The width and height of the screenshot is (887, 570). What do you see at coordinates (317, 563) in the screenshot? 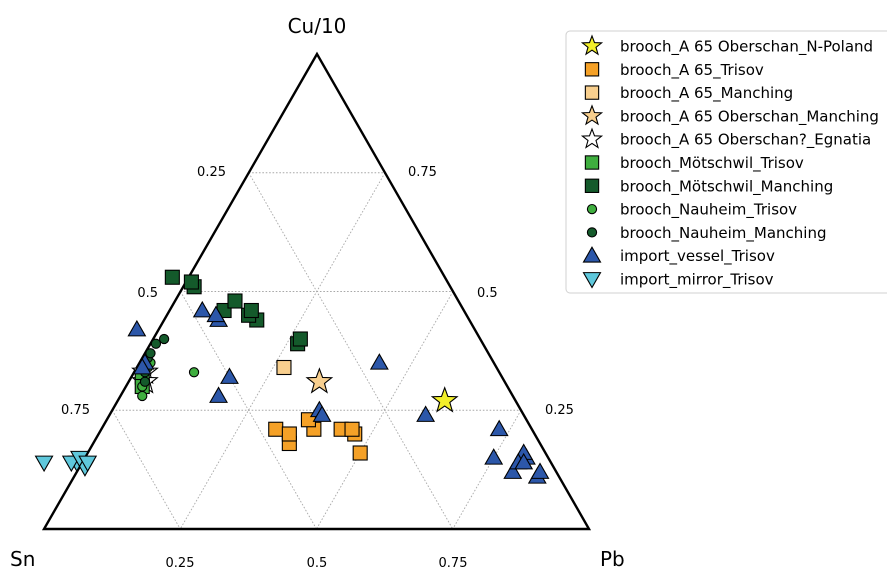
I see `tick-label-bottom: 0.5` at bounding box center [317, 563].